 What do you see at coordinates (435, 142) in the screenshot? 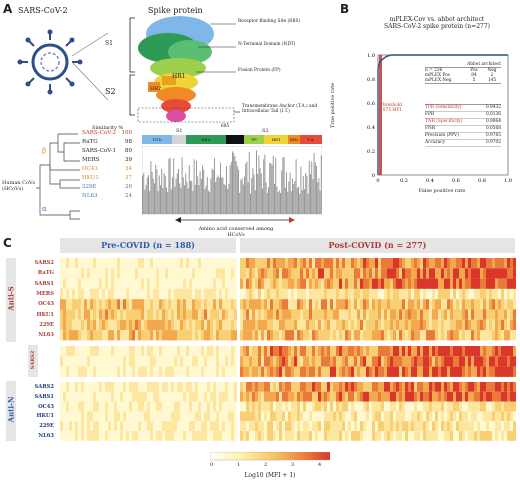
I see `metric-label: Accuracy` at bounding box center [435, 142].